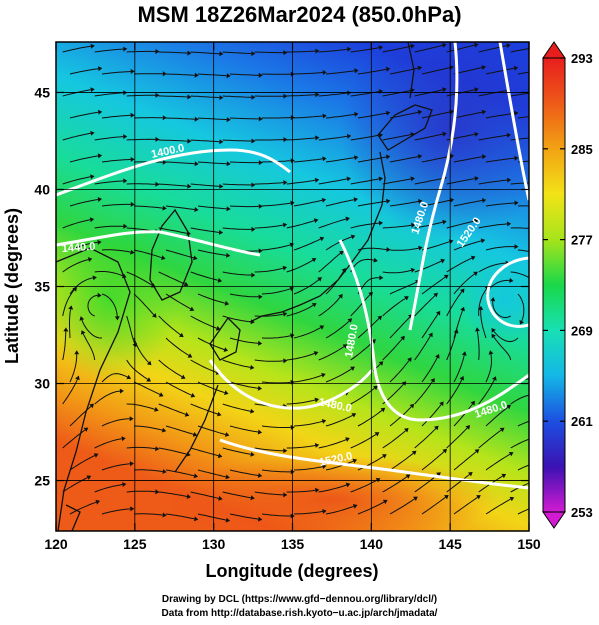 This screenshot has width=599, height=625. Describe the element at coordinates (135, 544) in the screenshot. I see `x-tick-label: 125` at that location.